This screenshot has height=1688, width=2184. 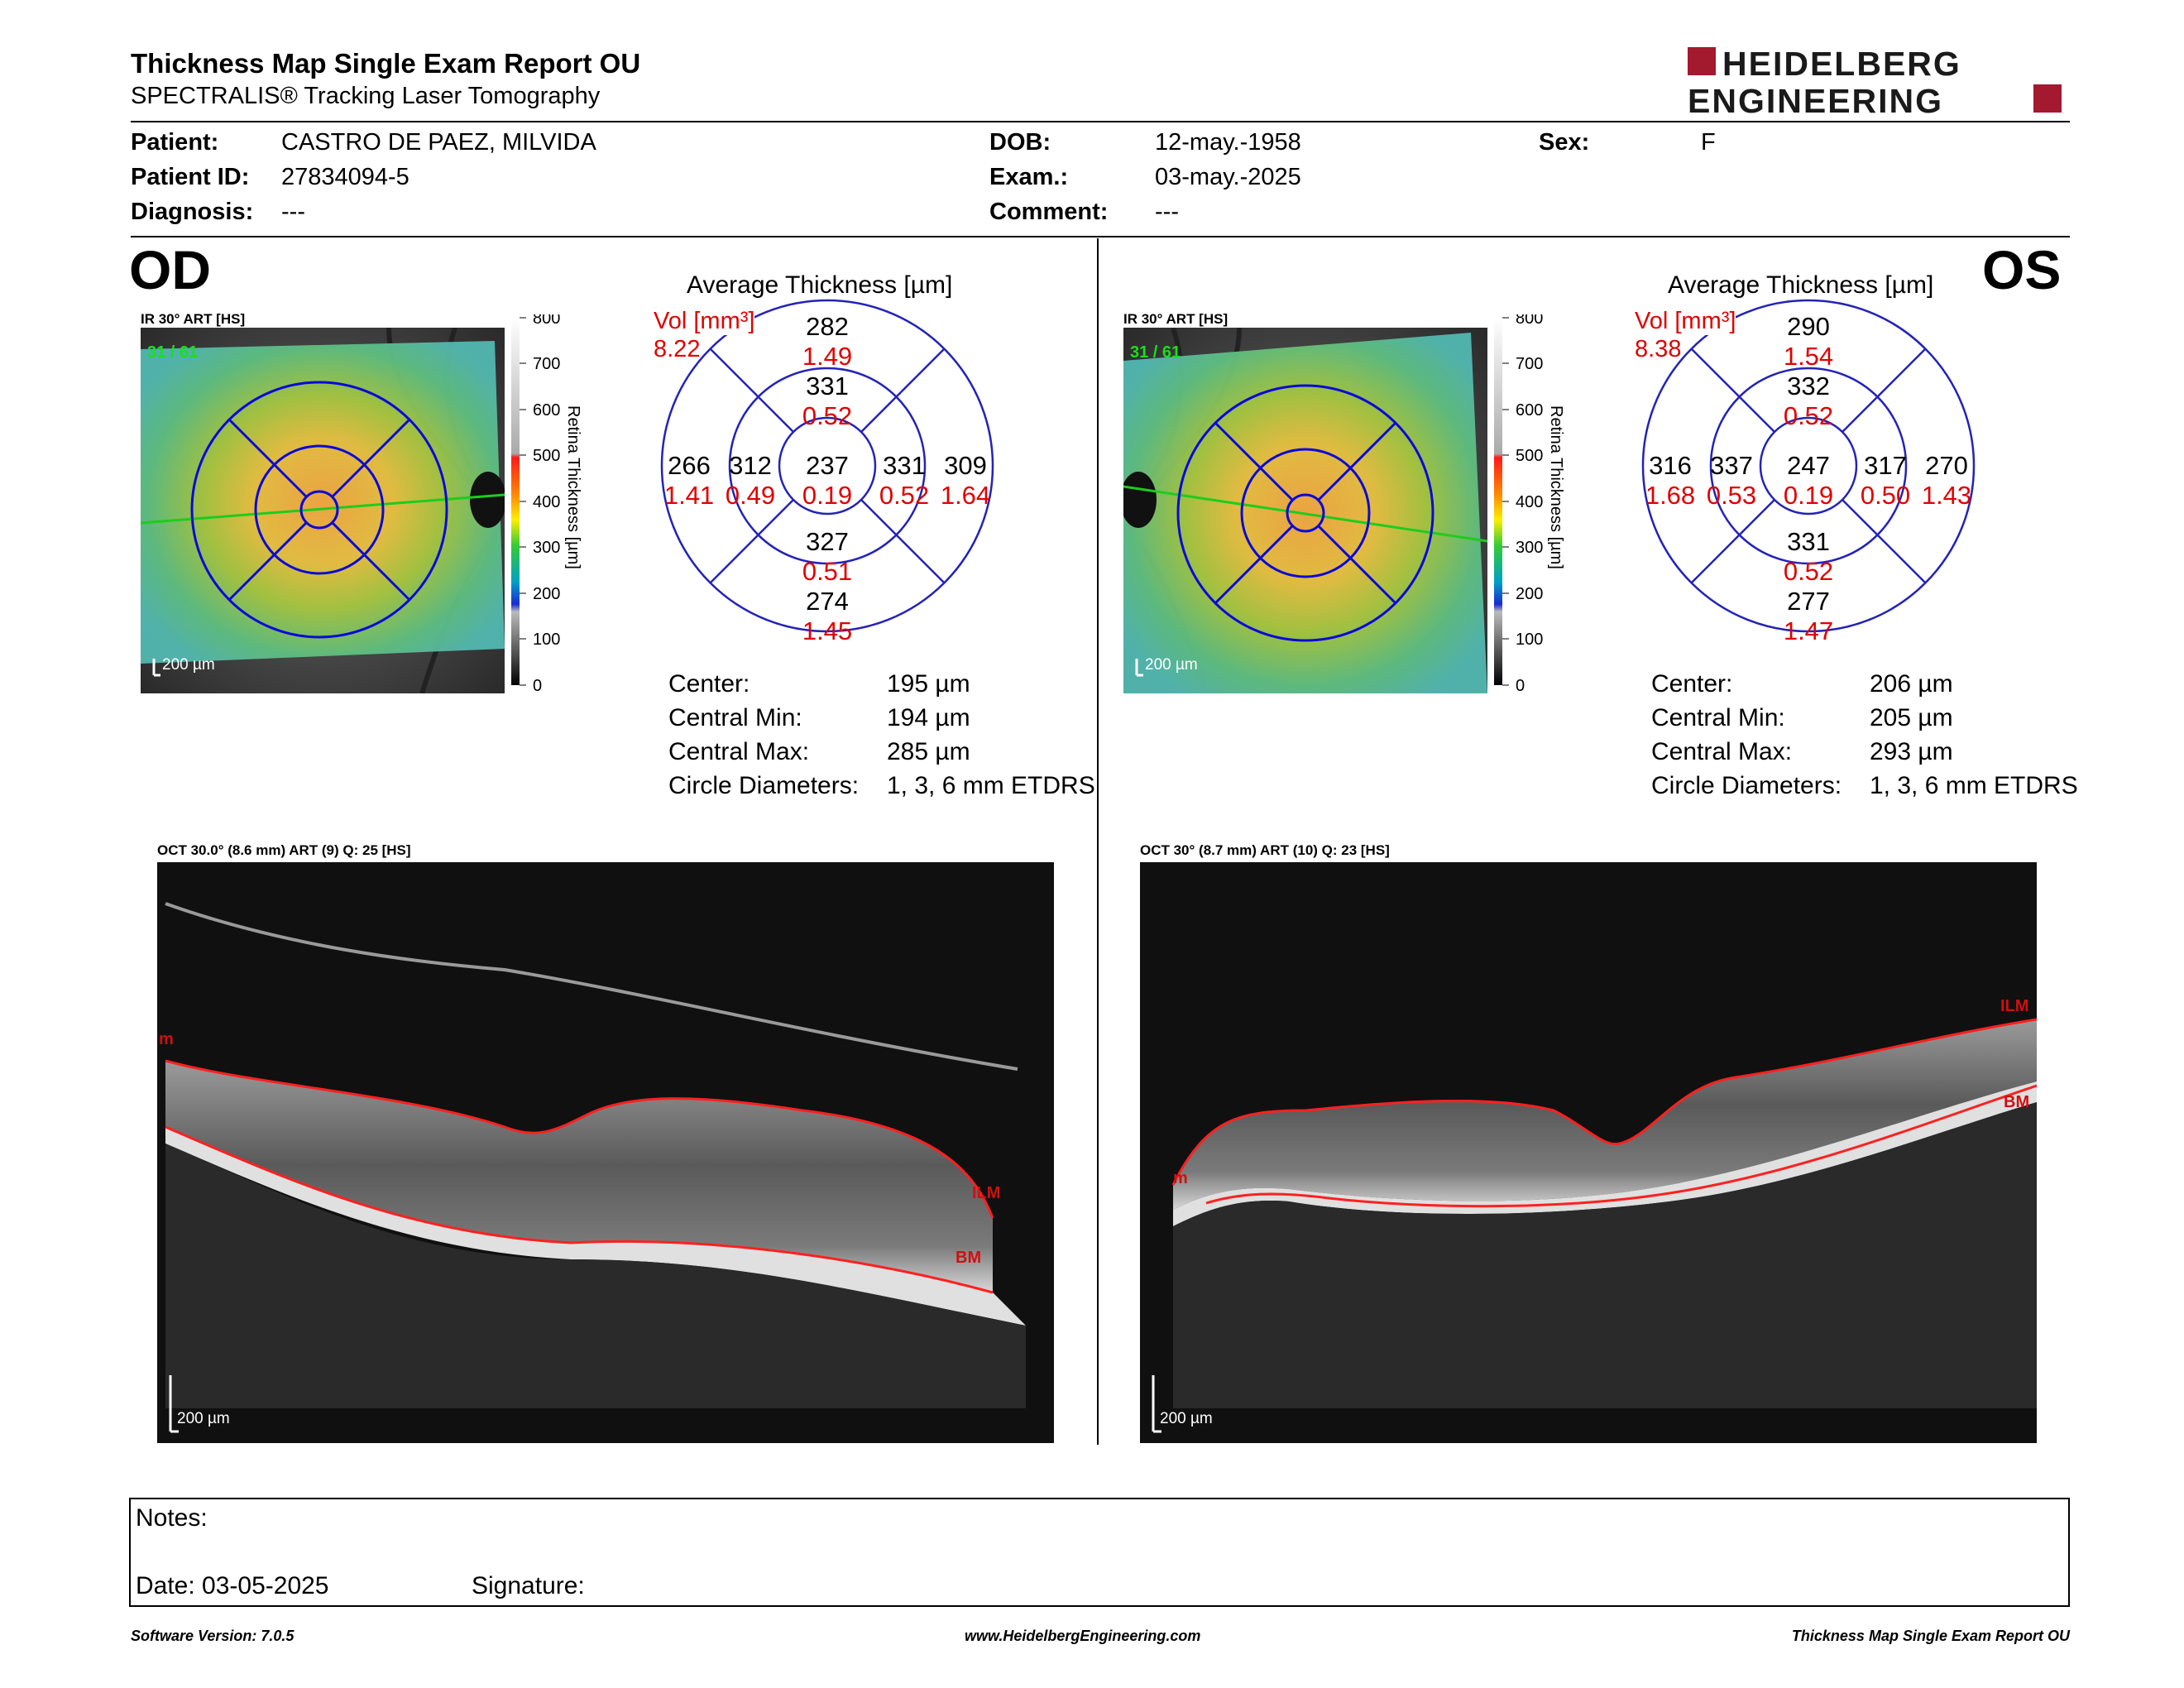 What do you see at coordinates (750, 465) in the screenshot?
I see `od-inner-temp-thick: 312` at bounding box center [750, 465].